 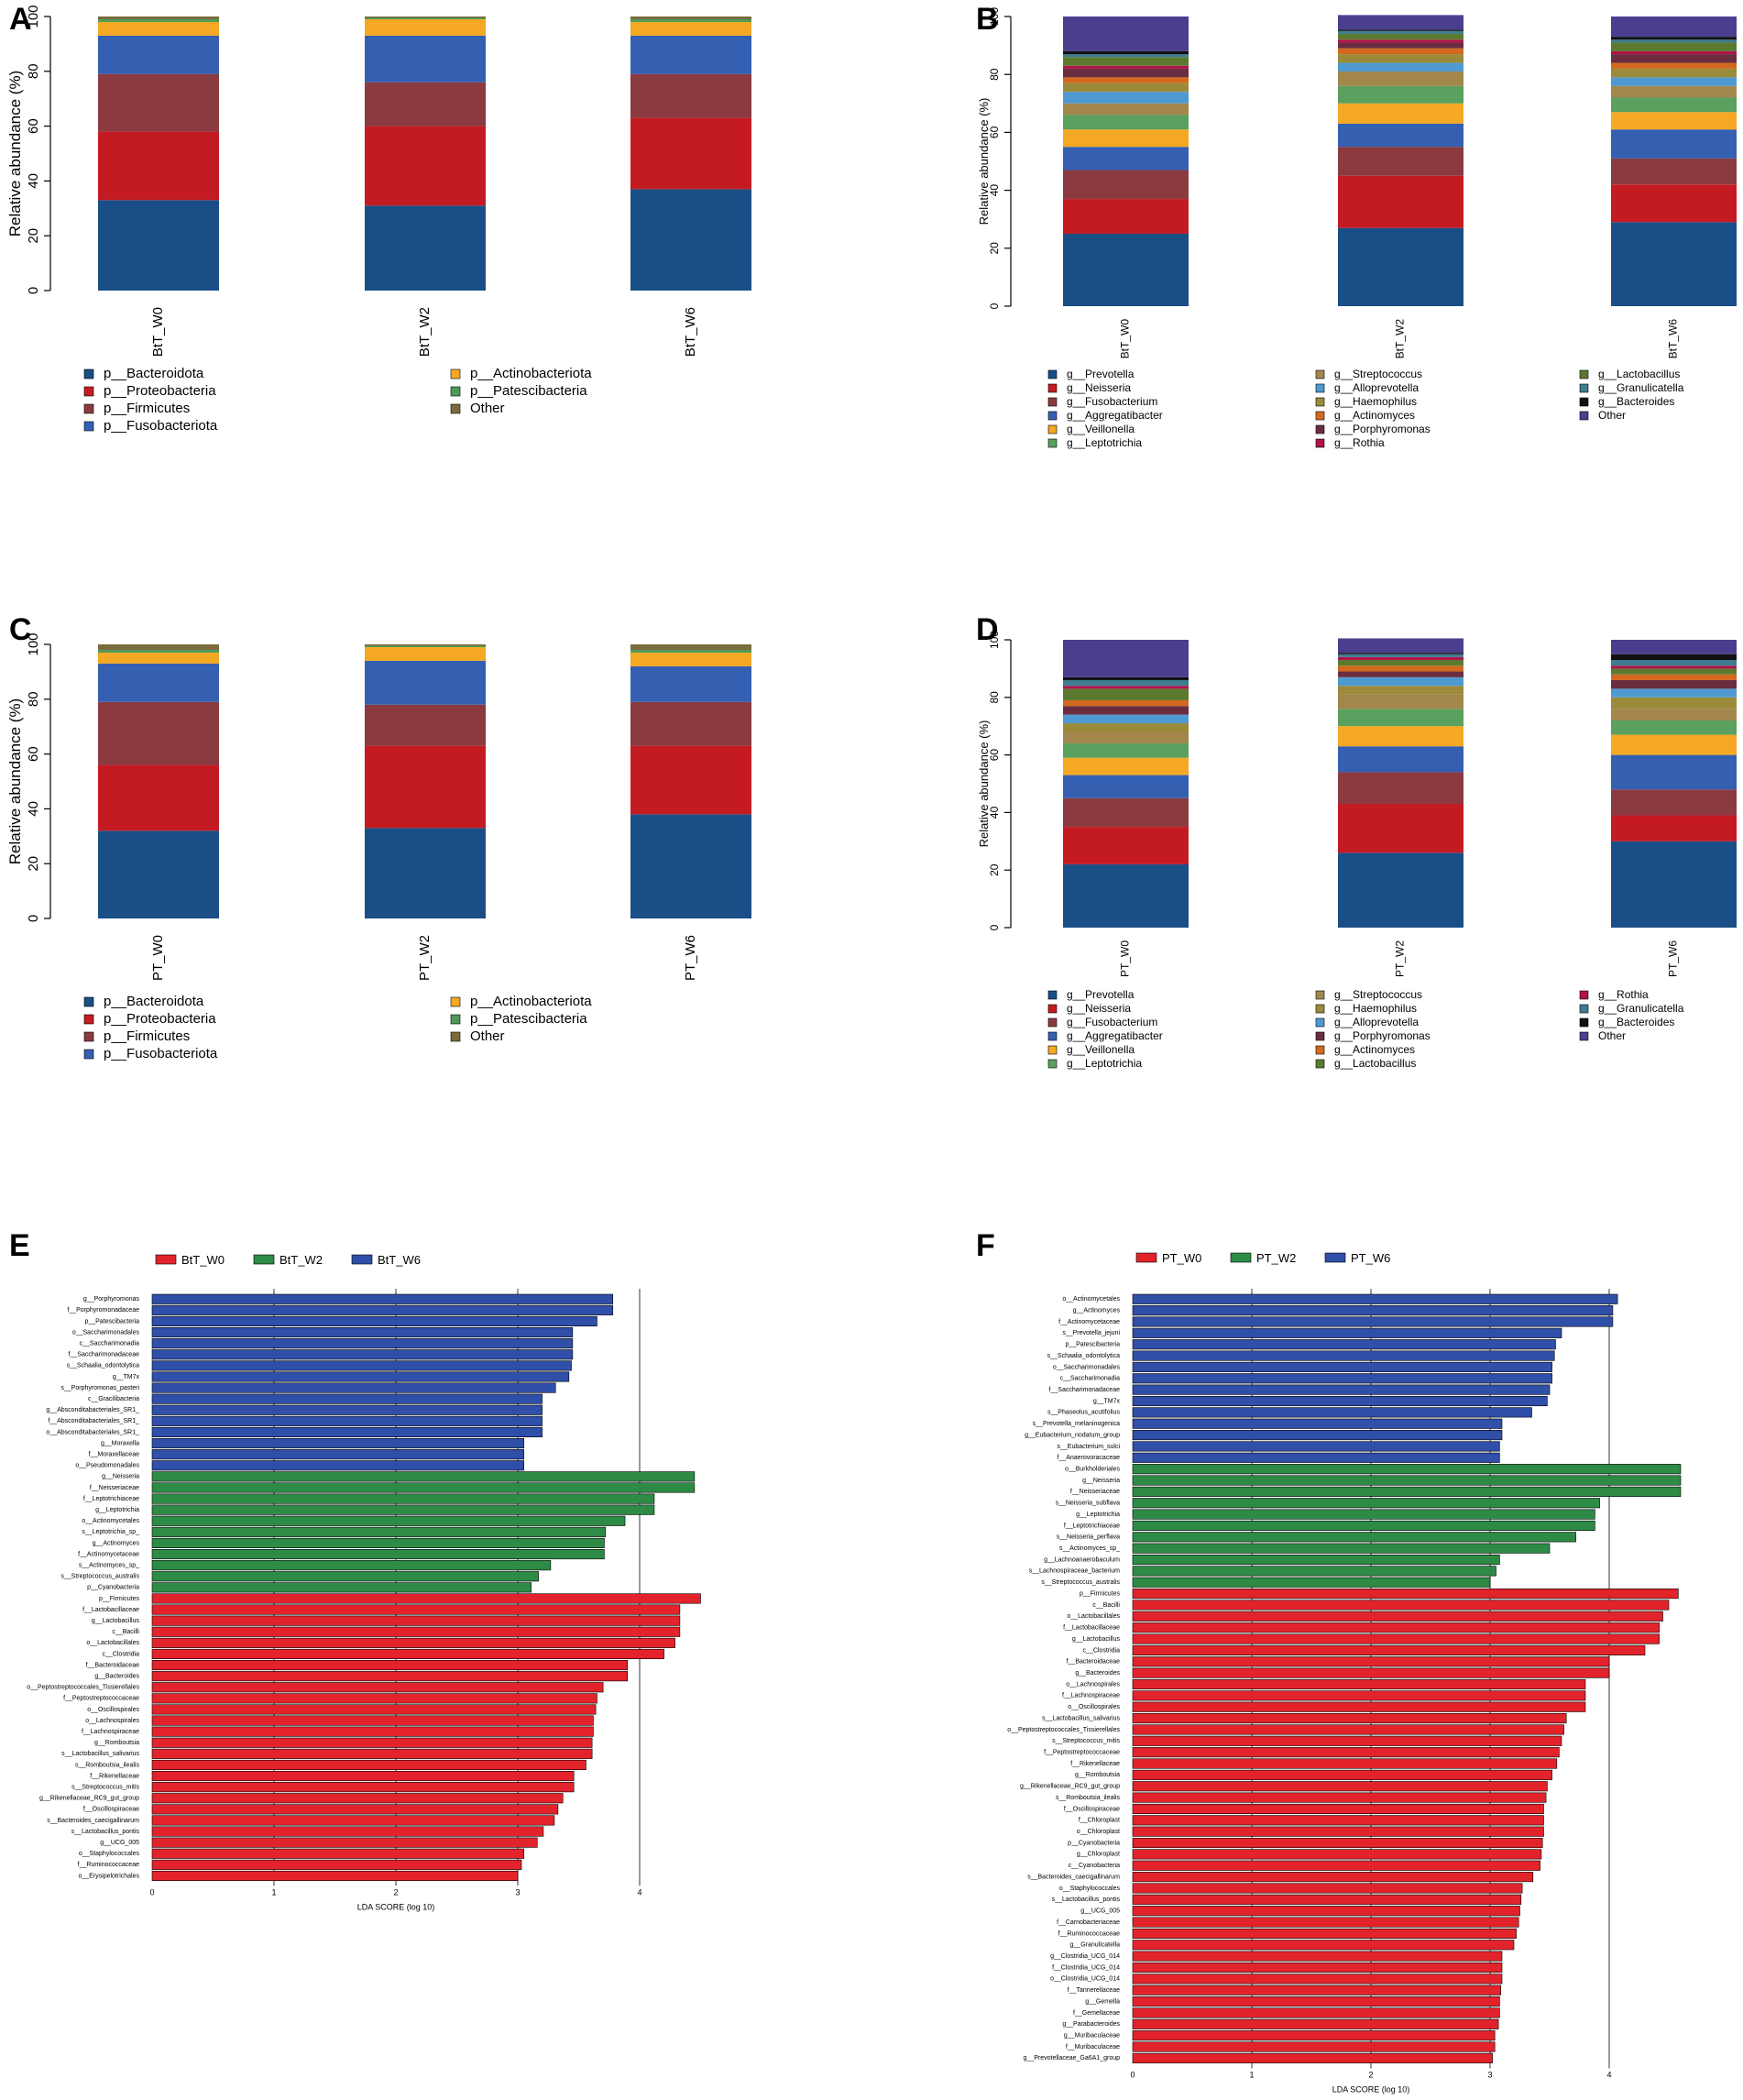 What do you see at coordinates (1093, 1662) in the screenshot?
I see `lda-bar-label: f__Bacteroidaceae` at bounding box center [1093, 1662].